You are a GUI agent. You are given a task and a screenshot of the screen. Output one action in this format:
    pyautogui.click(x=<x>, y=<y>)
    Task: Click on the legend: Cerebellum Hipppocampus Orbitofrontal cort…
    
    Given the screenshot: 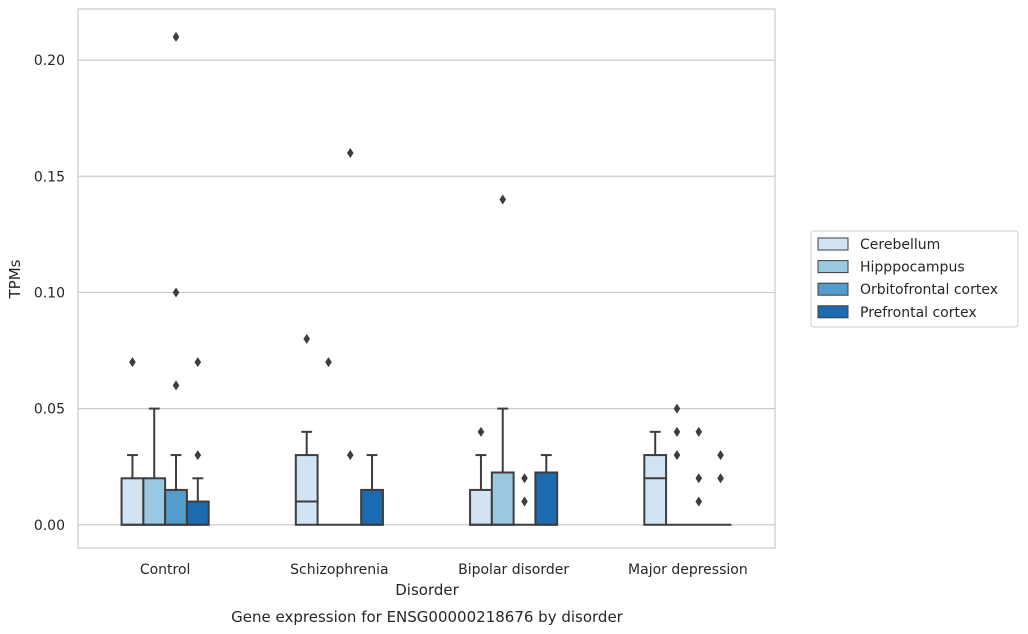 What is the action you would take?
    pyautogui.click(x=914, y=279)
    